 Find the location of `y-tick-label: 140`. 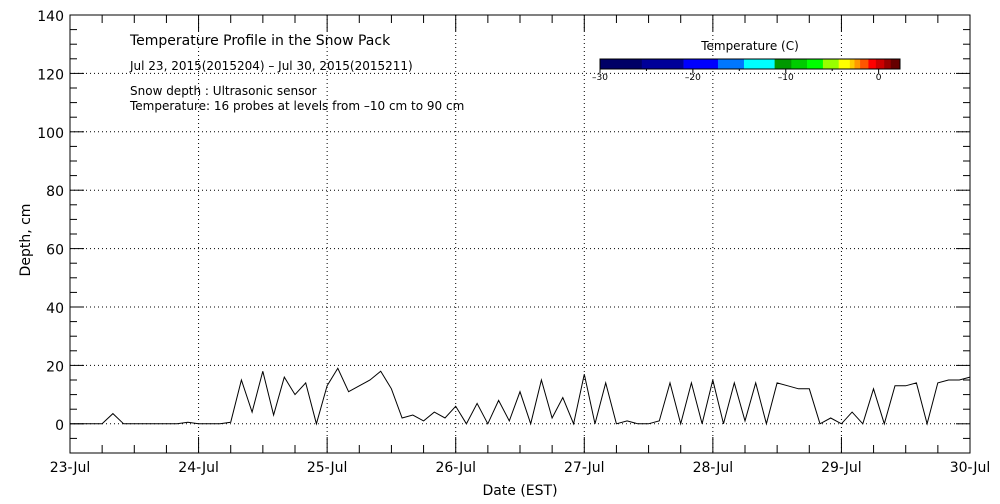

y-tick-label: 140 is located at coordinates (50, 17).